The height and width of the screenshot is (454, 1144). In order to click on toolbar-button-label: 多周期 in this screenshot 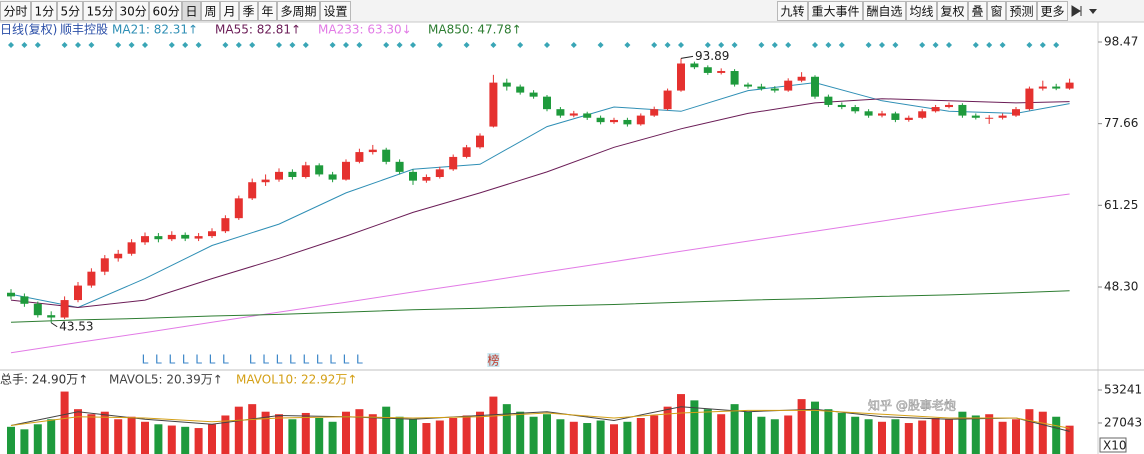, I will do `click(299, 12)`.